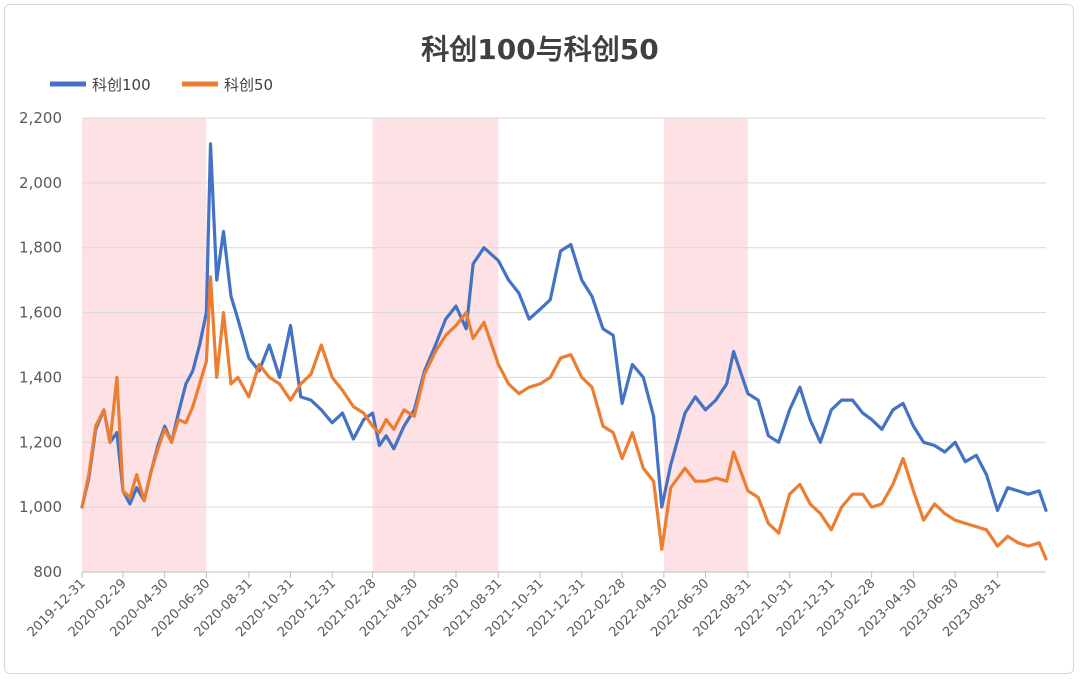 The image size is (1080, 679). What do you see at coordinates (40, 313) in the screenshot?
I see `y-tick-label: 1,600` at bounding box center [40, 313].